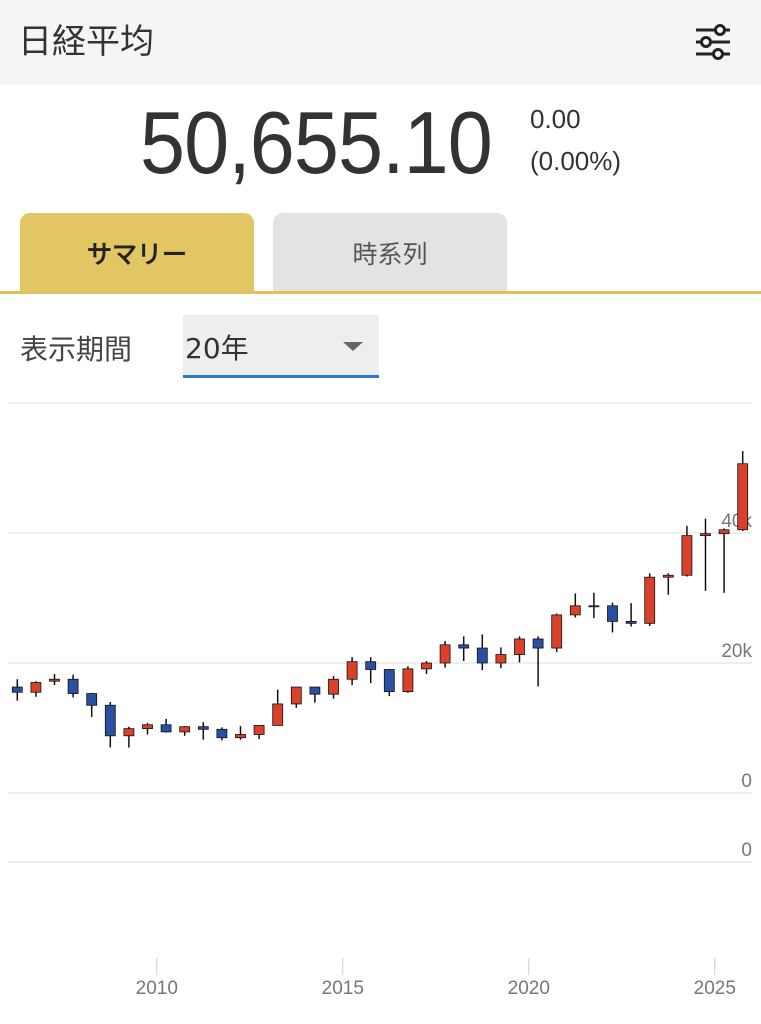 The height and width of the screenshot is (1024, 761). Describe the element at coordinates (713, 42) in the screenshot. I see `settings-icon` at that location.